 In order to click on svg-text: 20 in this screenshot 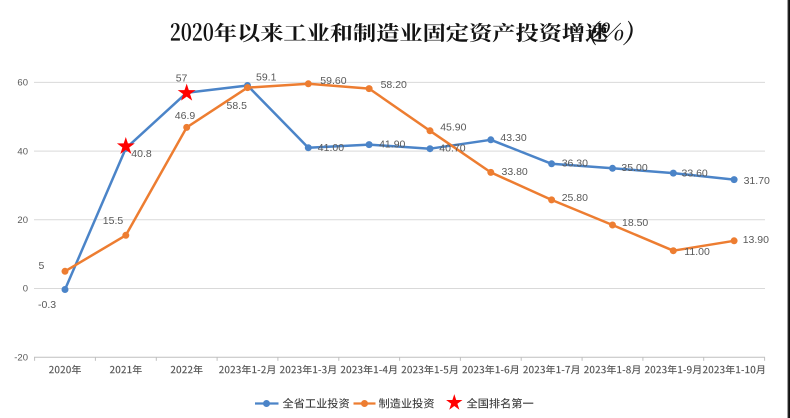, I will do `click(22, 220)`.